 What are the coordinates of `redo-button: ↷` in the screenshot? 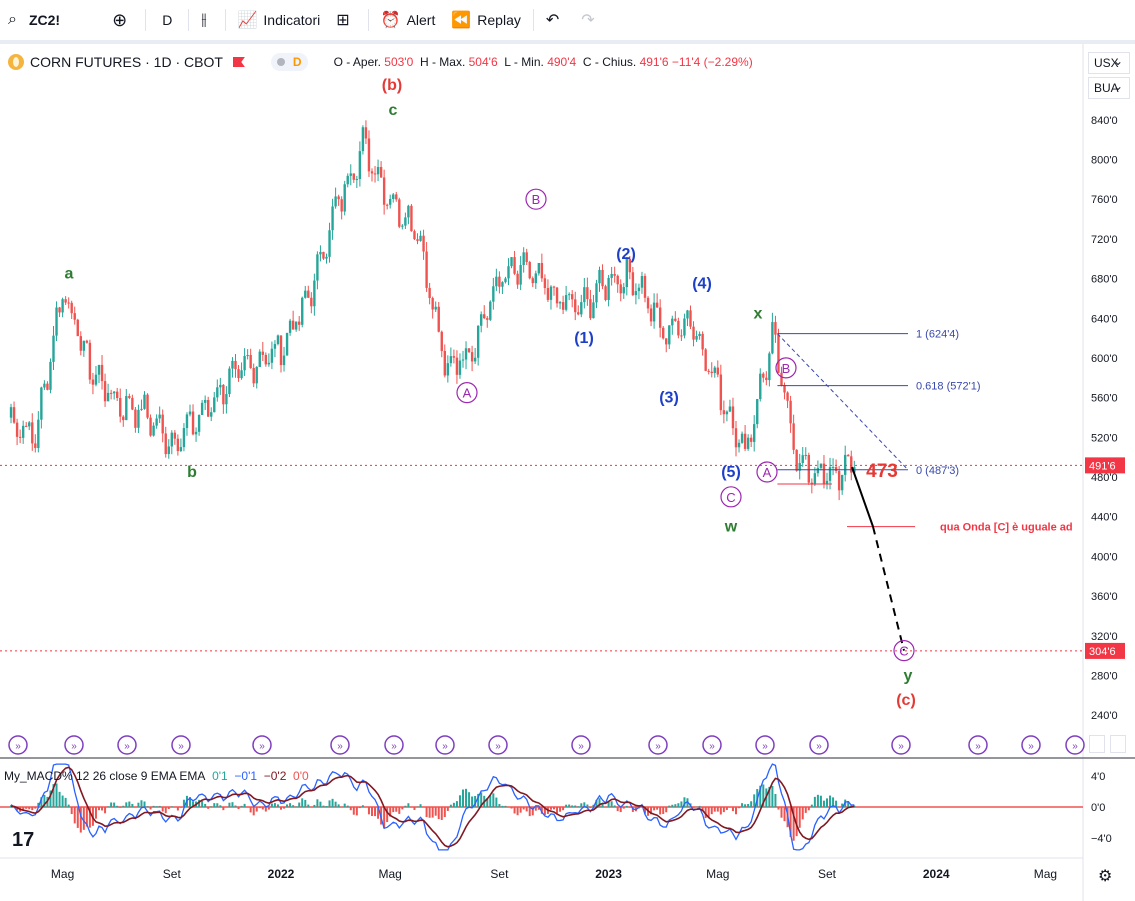 It's located at (590, 20).